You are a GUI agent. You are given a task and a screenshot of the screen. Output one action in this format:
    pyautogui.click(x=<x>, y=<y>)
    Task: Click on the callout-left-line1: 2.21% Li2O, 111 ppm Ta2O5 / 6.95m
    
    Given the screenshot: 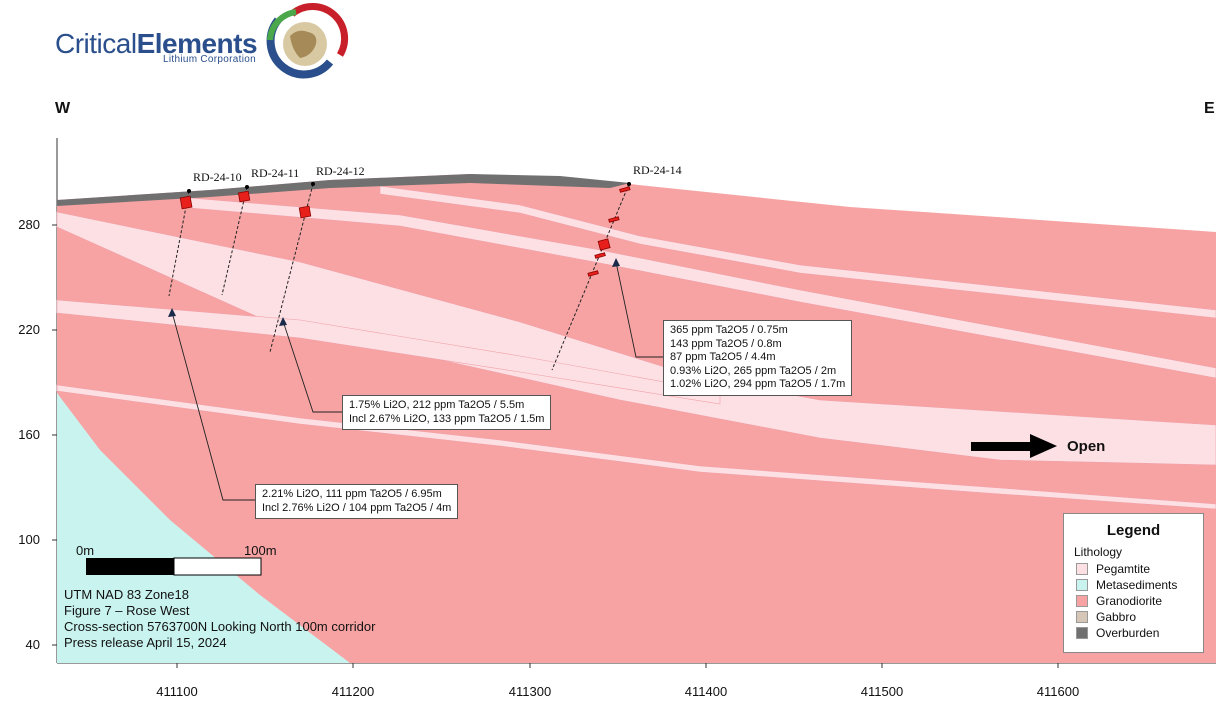 What is the action you would take?
    pyautogui.click(x=352, y=494)
    